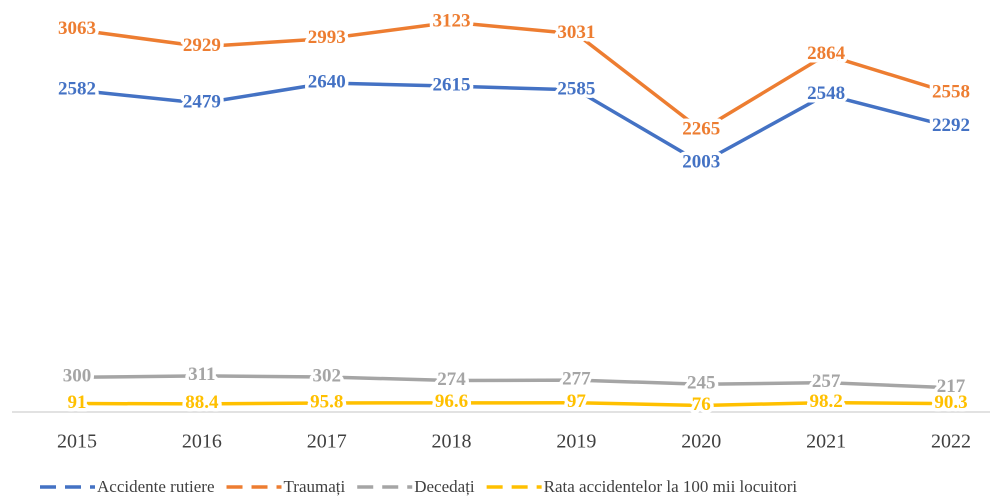 This screenshot has height=499, width=1003. What do you see at coordinates (202, 45) in the screenshot?
I see `data-label: 2929` at bounding box center [202, 45].